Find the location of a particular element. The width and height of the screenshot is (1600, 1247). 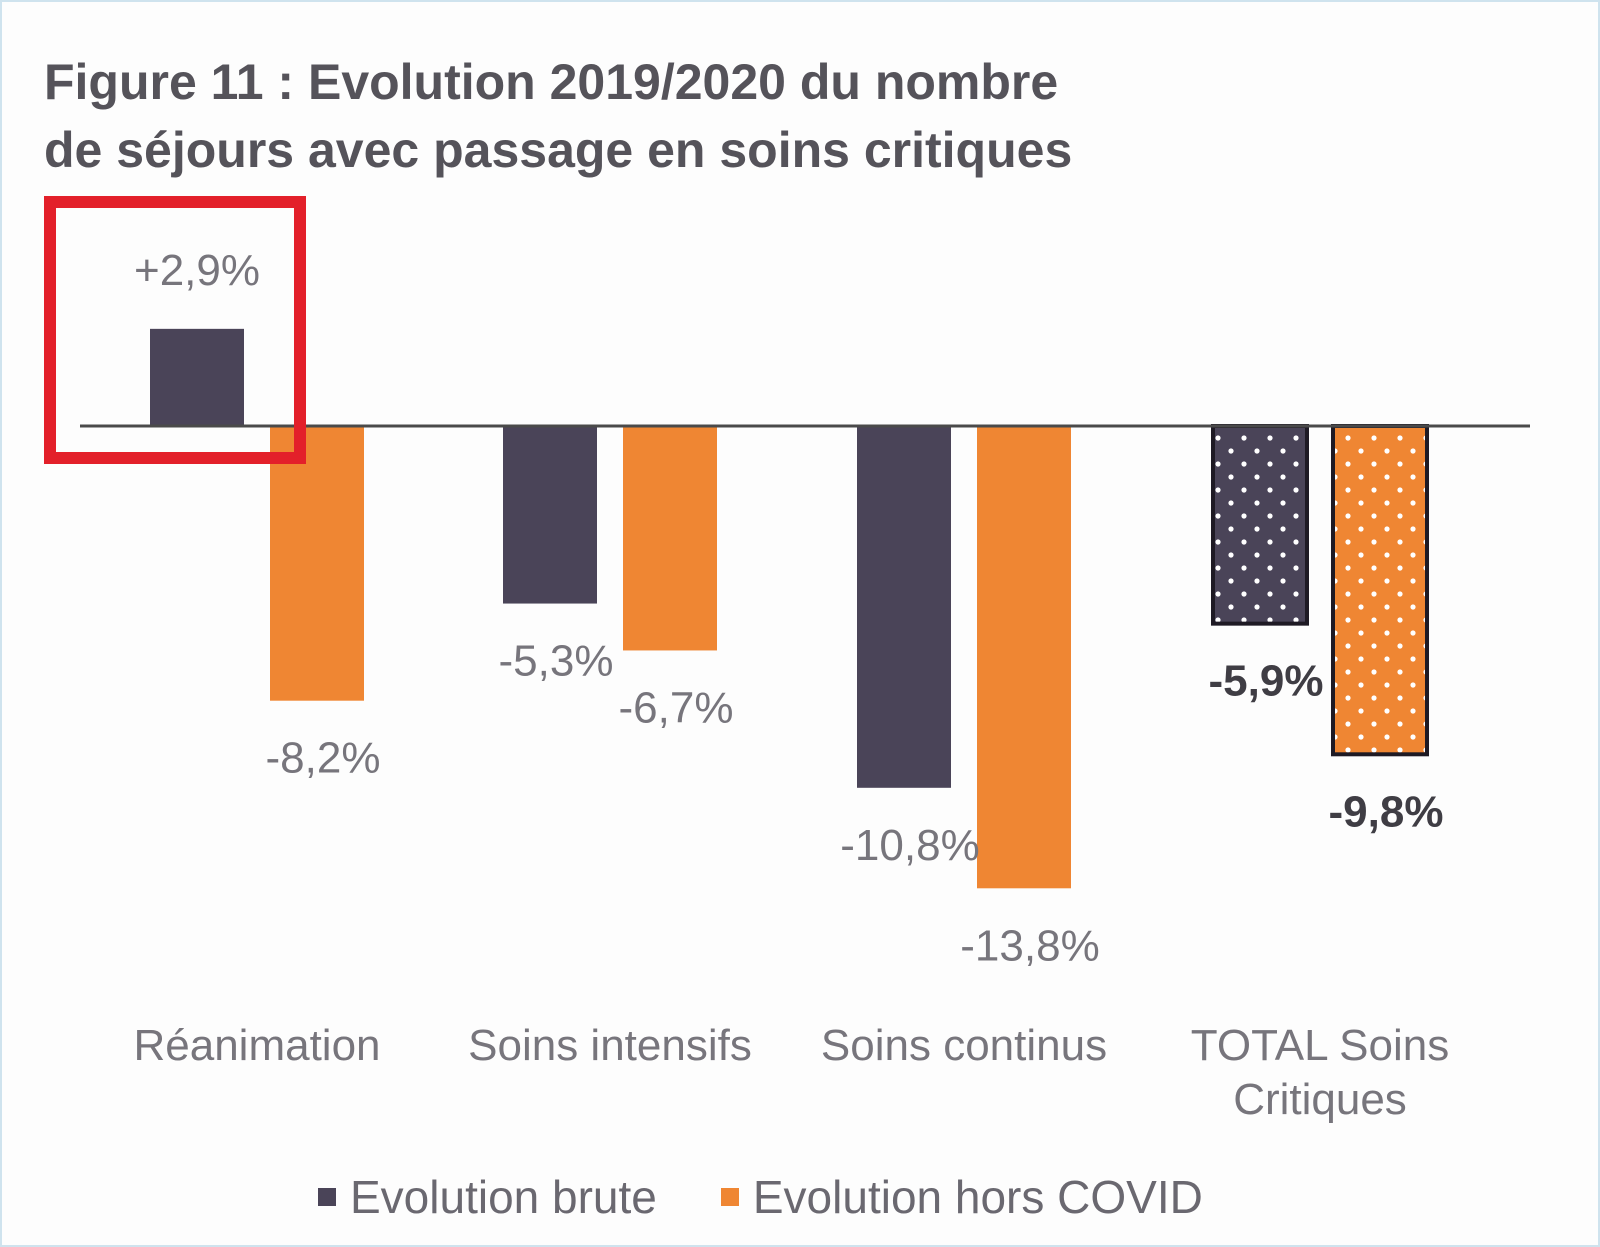

data-label-brute-0: +2,9% is located at coordinates (197, 270).